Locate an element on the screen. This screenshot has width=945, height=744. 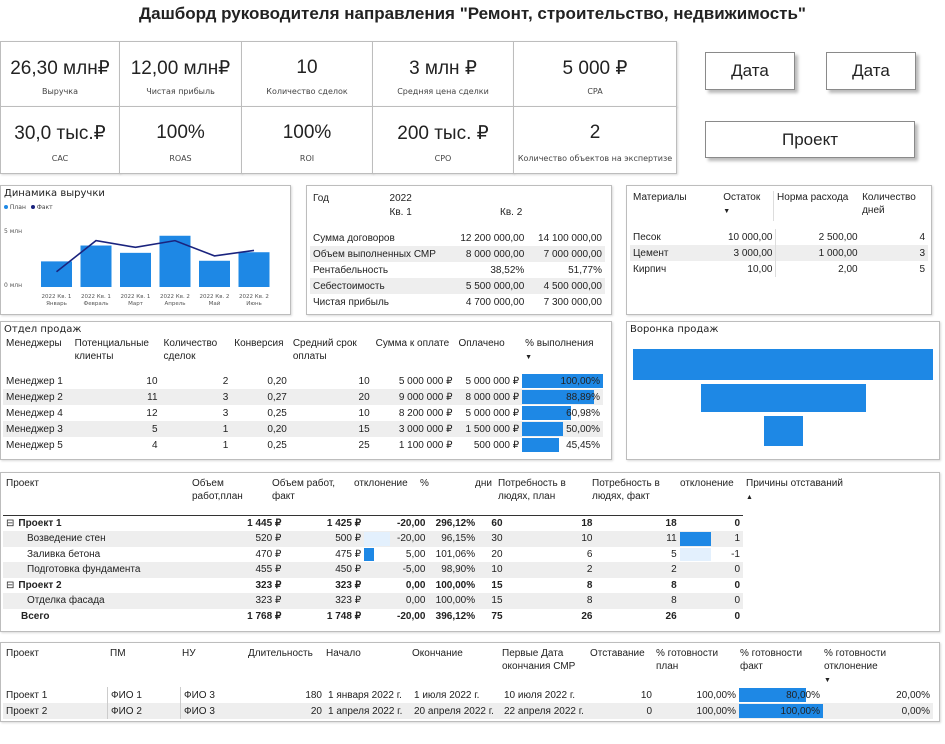
sched-fact: 80,00% is located at coordinates (781, 695).